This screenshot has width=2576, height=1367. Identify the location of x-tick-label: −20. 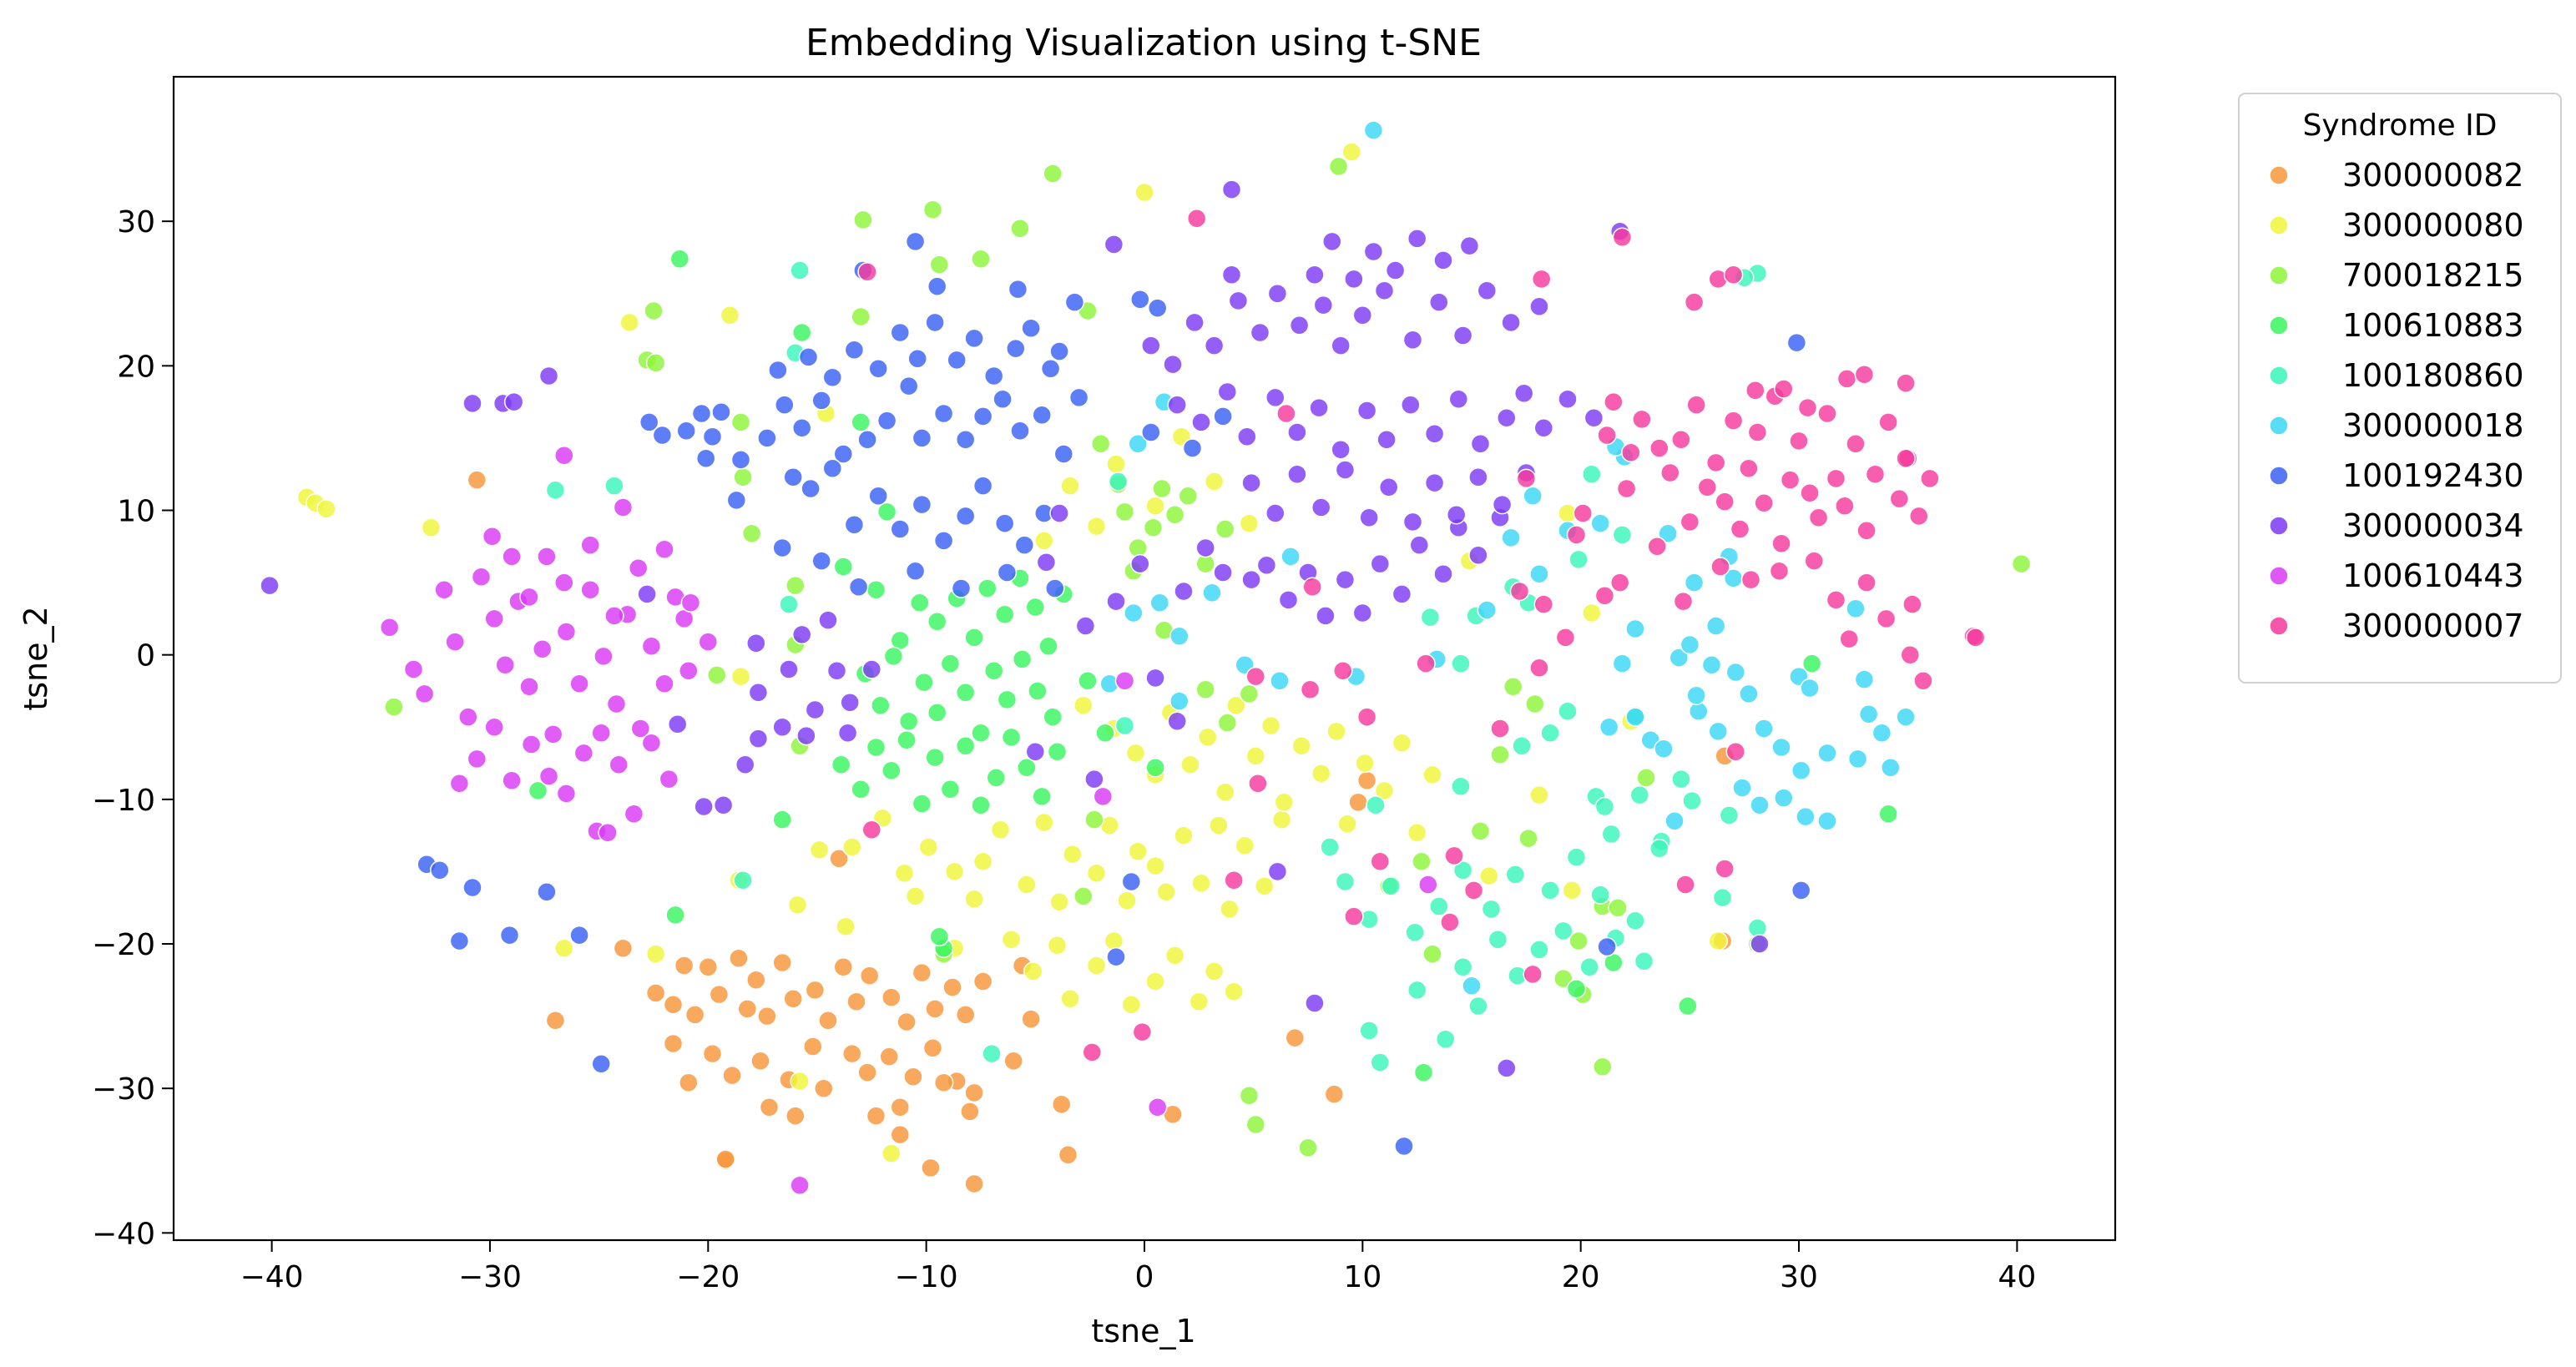
(708, 1277).